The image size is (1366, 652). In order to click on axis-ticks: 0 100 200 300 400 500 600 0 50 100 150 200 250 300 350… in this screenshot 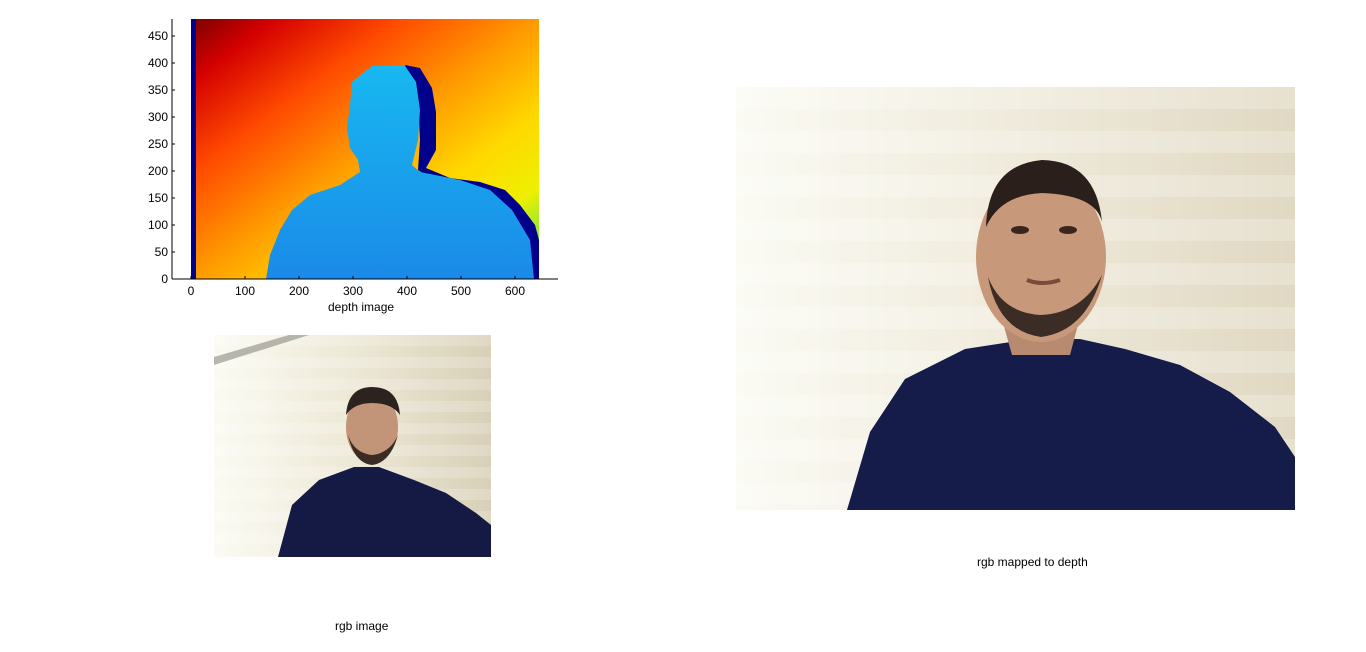, I will do `click(336, 163)`.